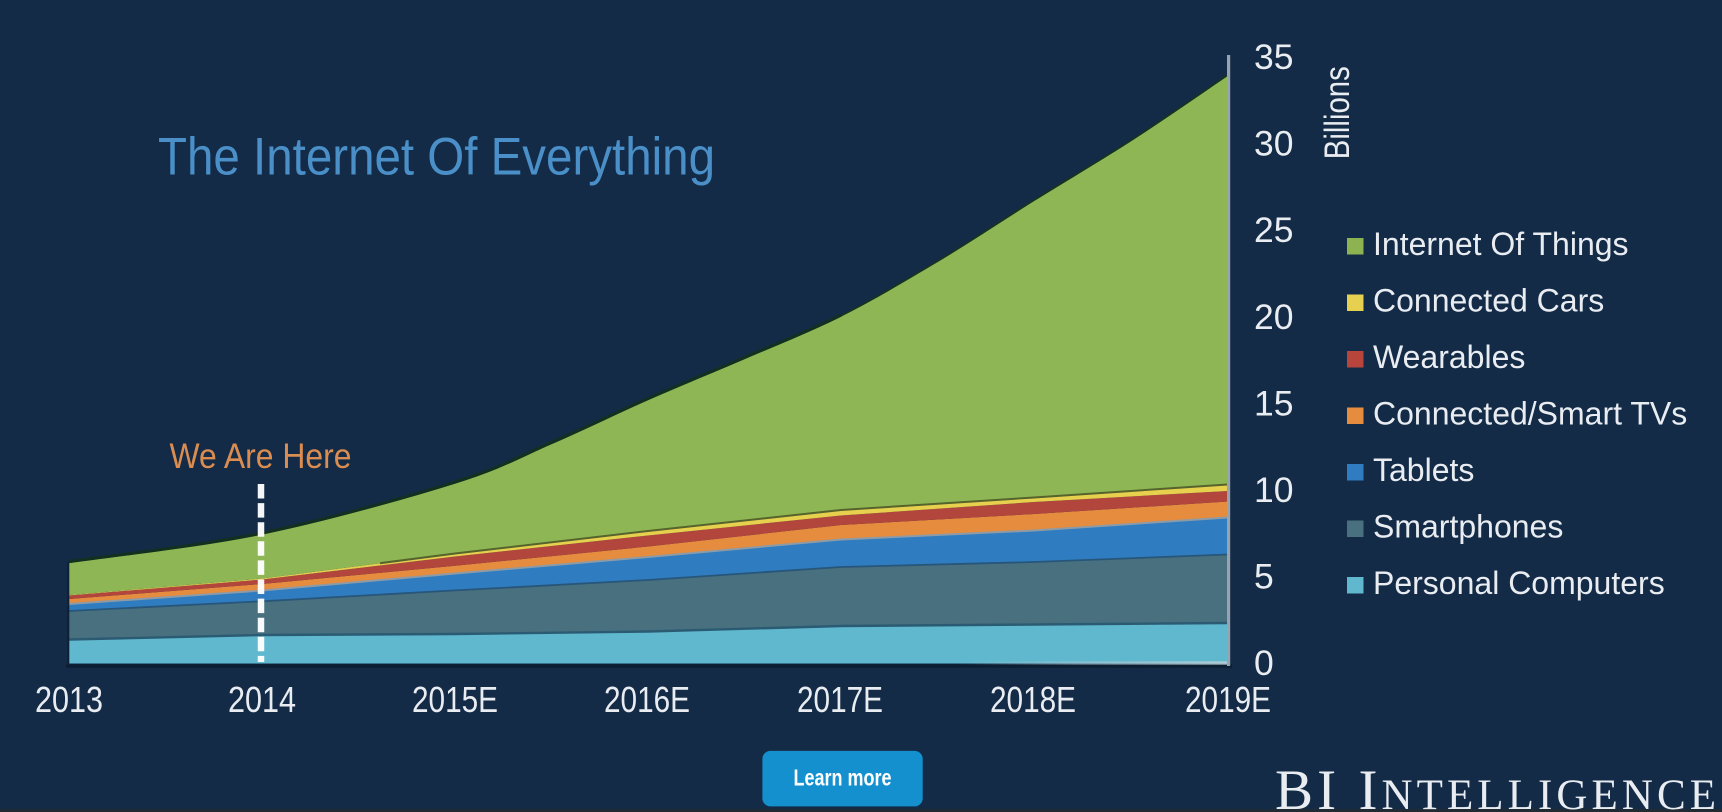  I want to click on svg-text: Connected Cars, so click(1488, 301).